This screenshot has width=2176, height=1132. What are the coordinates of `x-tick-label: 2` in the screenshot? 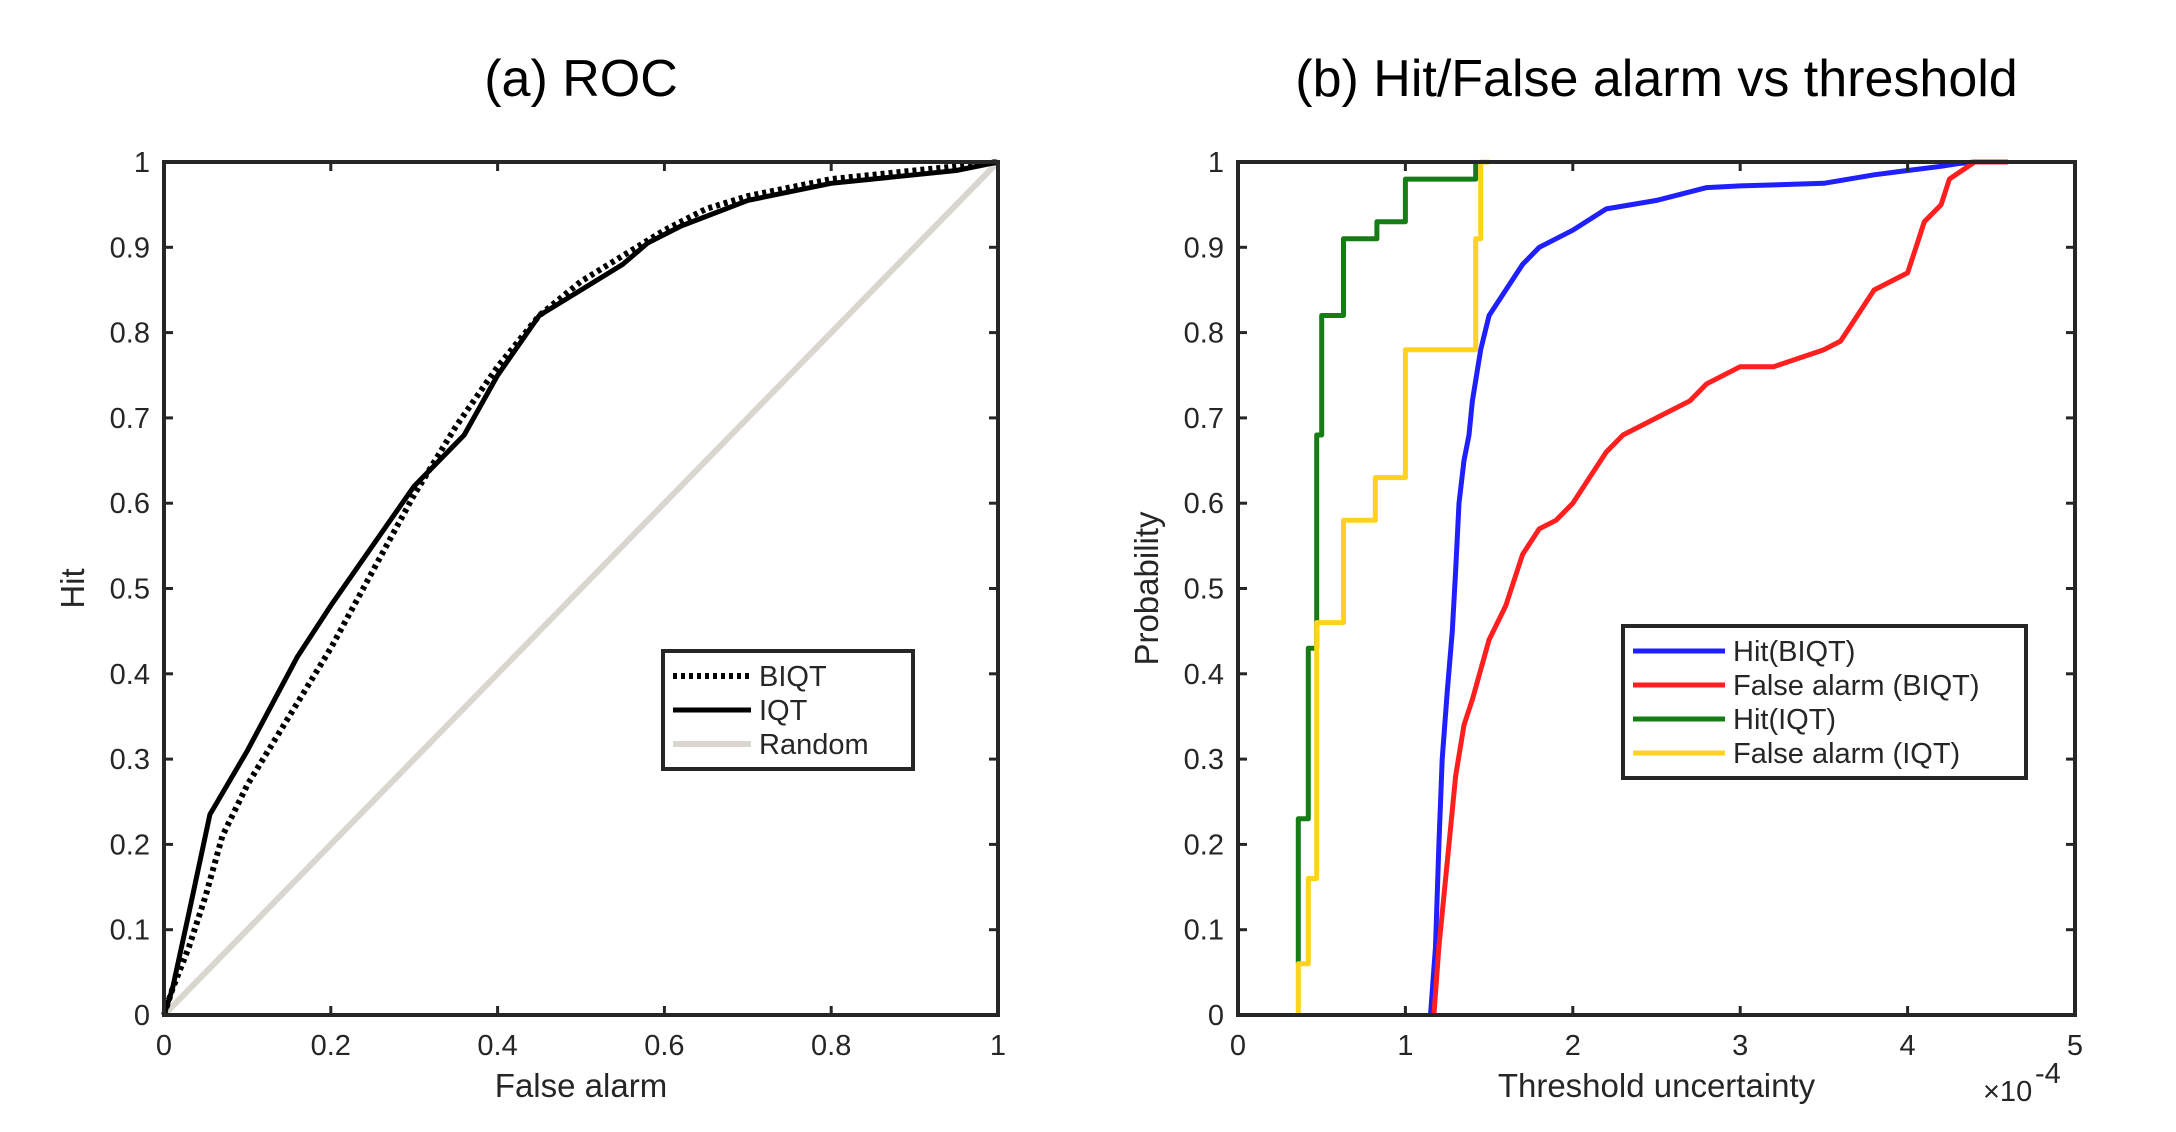 It's located at (1573, 1046).